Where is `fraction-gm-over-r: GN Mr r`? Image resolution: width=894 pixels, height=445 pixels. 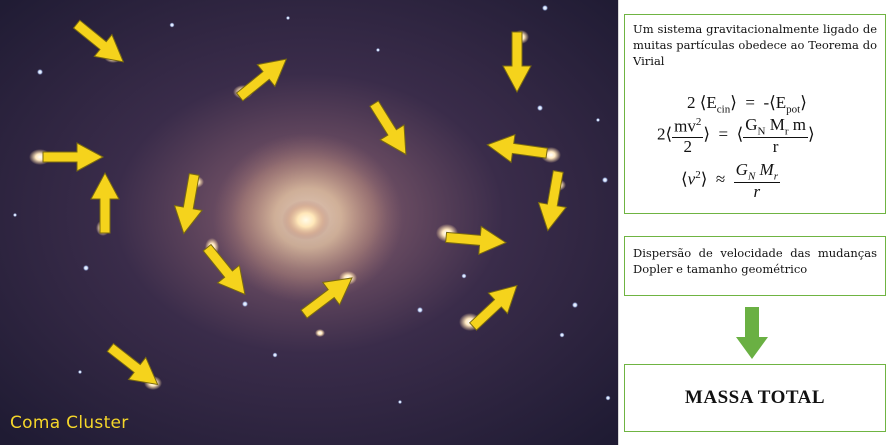 fraction-gm-over-r: GN Mr r is located at coordinates (756, 181).